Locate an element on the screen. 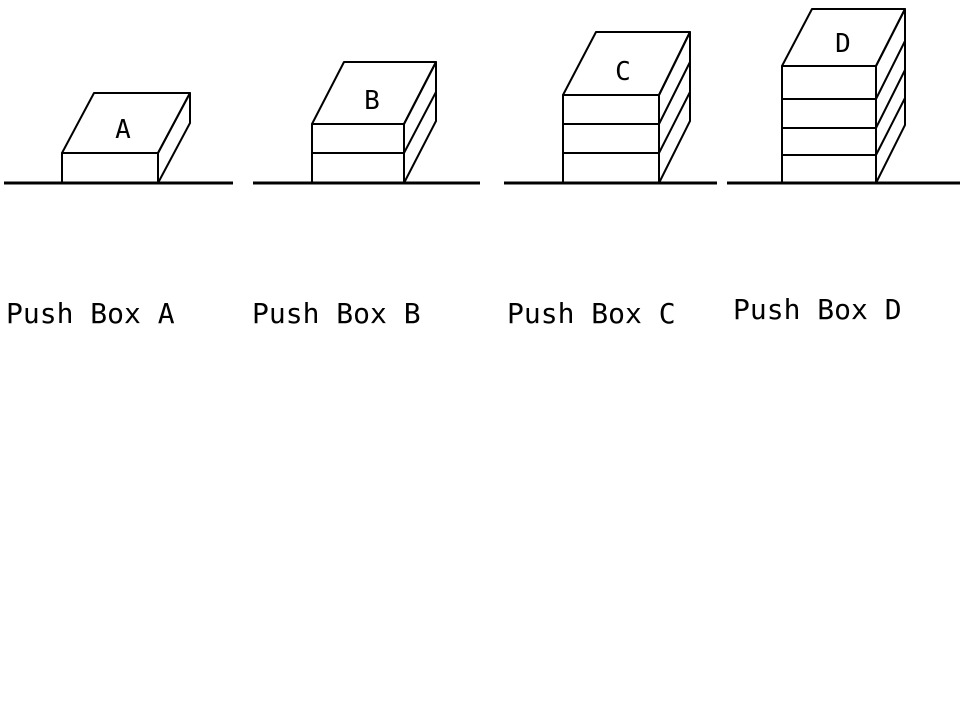  box-b-group: B Push Box B is located at coordinates (366, 195).